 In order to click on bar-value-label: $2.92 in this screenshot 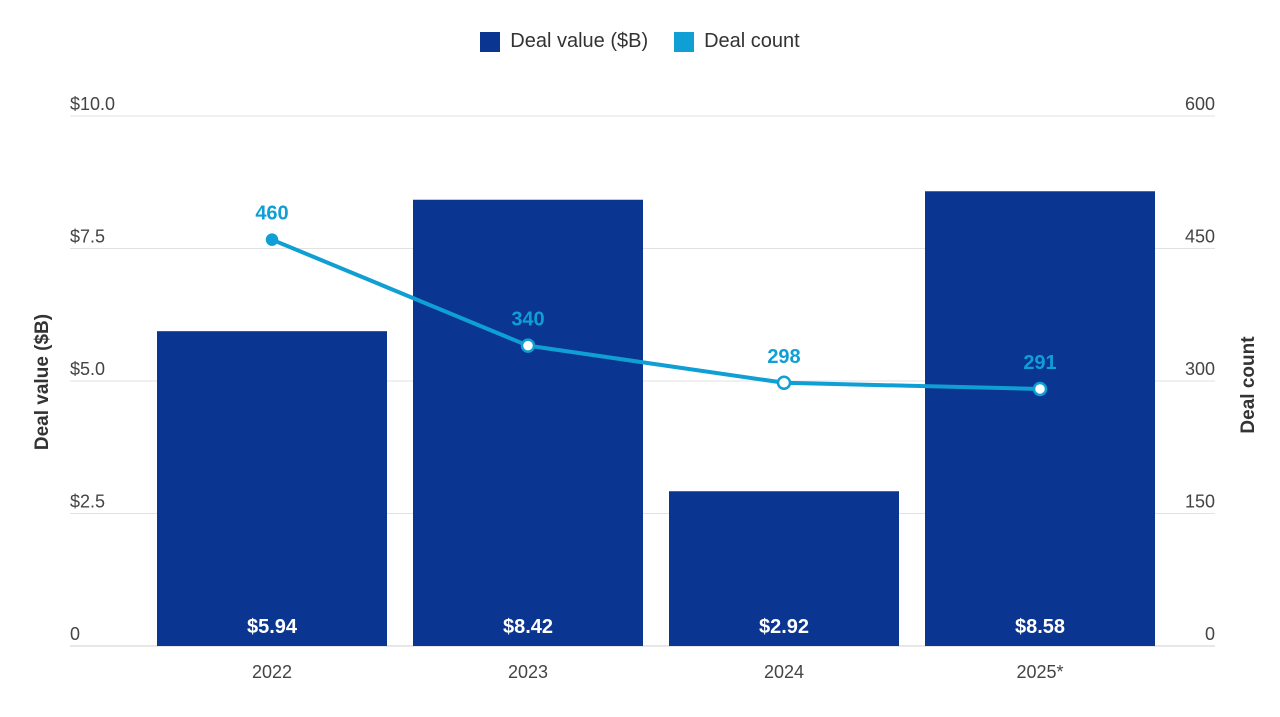, I will do `click(784, 627)`.